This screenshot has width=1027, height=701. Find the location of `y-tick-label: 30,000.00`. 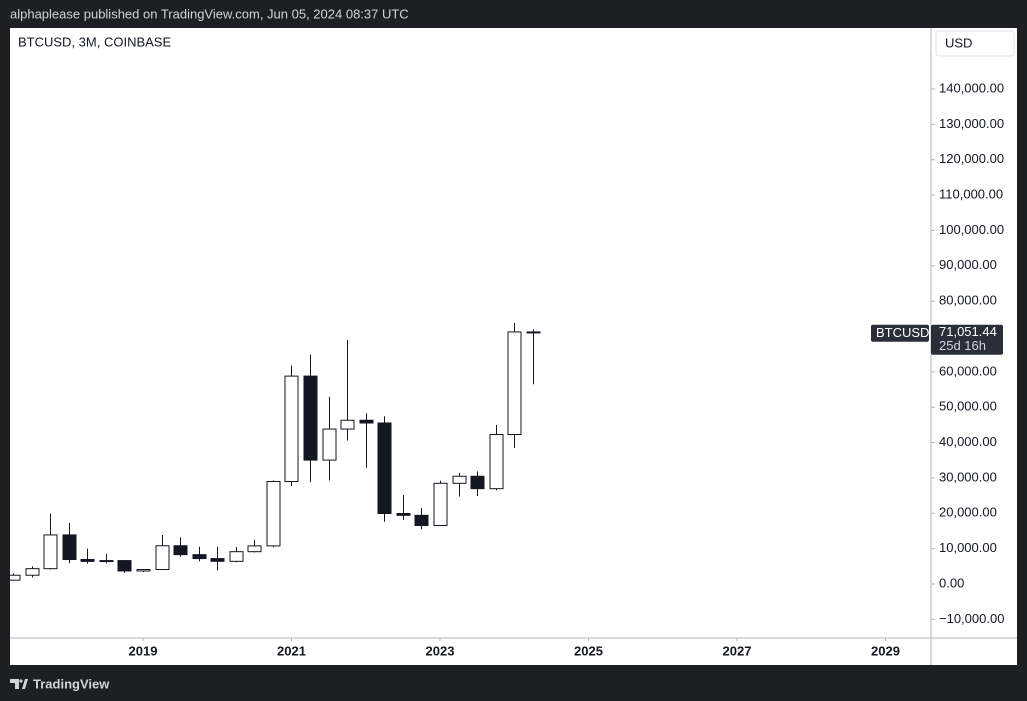

y-tick-label: 30,000.00 is located at coordinates (968, 476).